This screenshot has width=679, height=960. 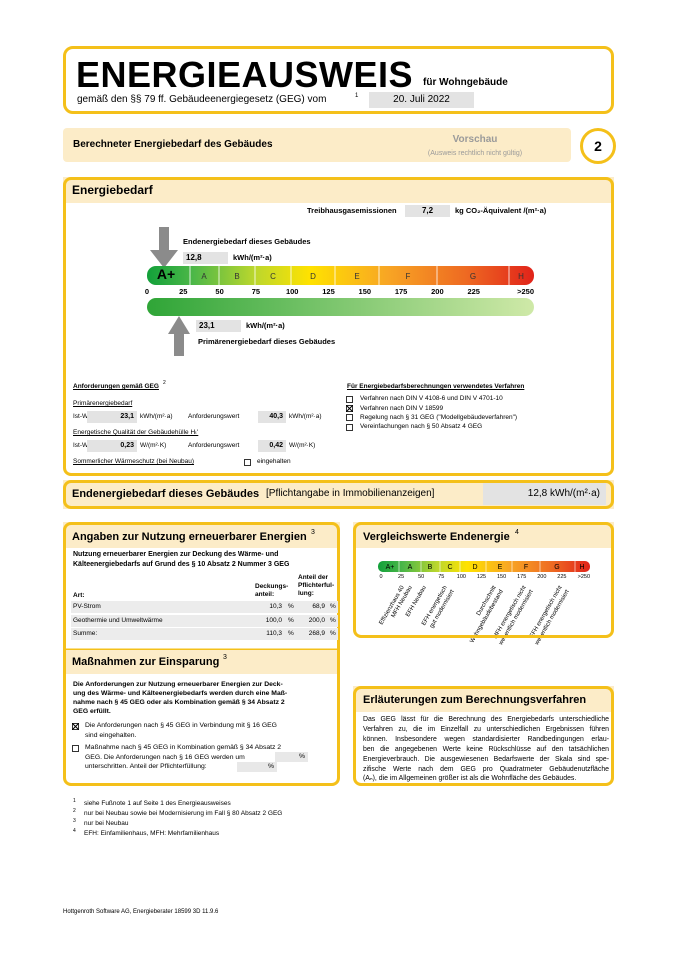 What do you see at coordinates (316, 620) in the screenshot?
I see `cell: 200,0` at bounding box center [316, 620].